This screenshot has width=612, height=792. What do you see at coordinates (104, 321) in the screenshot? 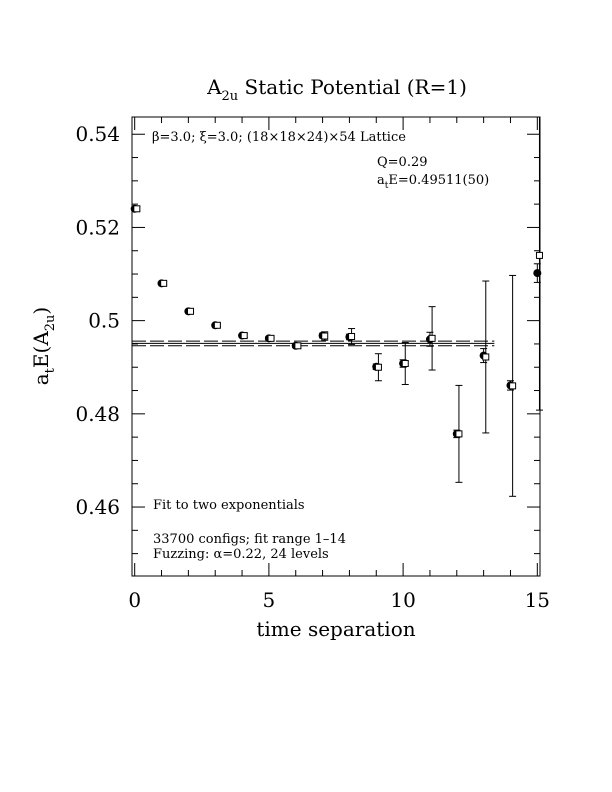
I see `y-tick-label: 0.5` at bounding box center [104, 321].